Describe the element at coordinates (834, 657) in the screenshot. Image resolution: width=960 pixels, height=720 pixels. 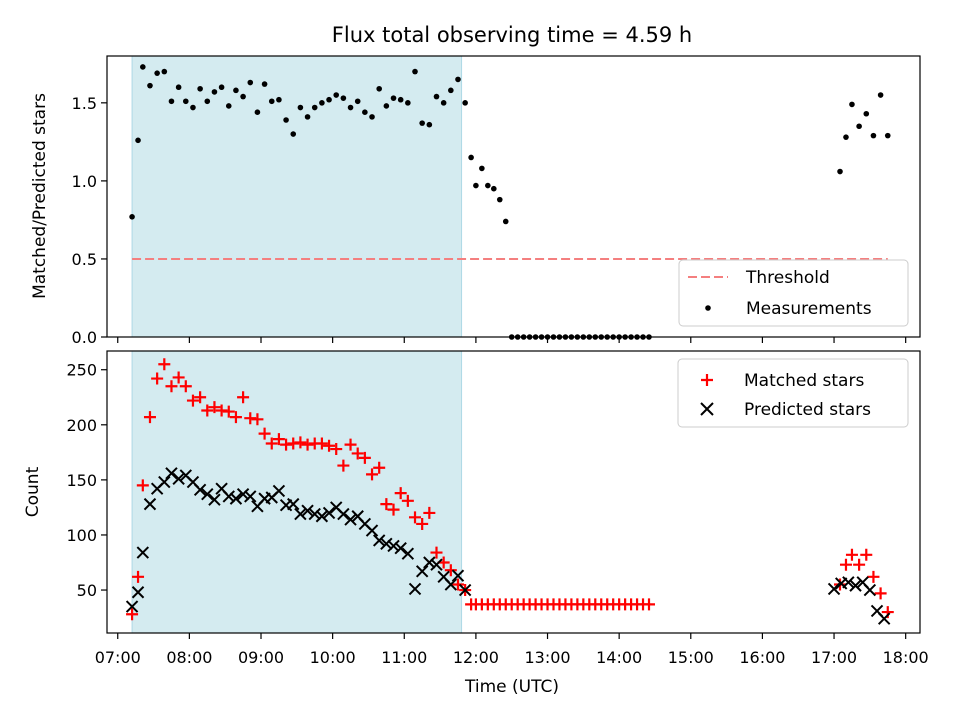
I see `x-tick-label: 17:00` at that location.